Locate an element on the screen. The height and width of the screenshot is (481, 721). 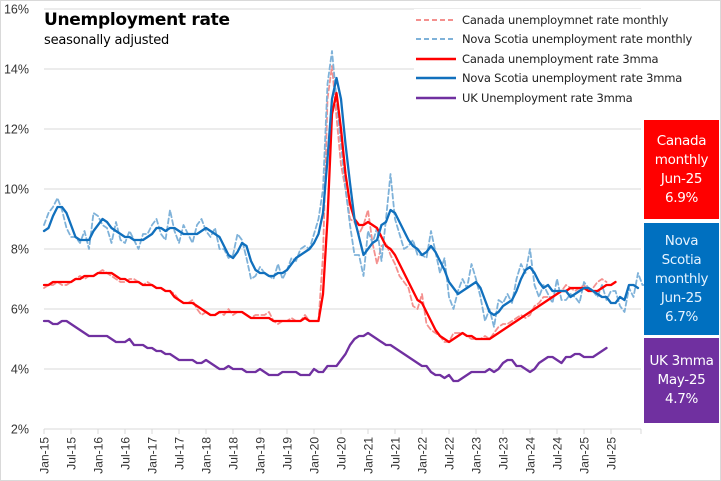
callout-line: Nova is located at coordinates (681, 240).